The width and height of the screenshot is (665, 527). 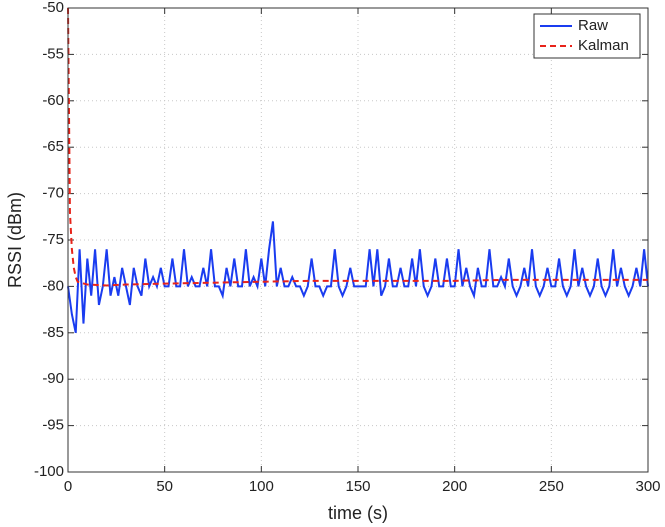 What do you see at coordinates (53, 378) in the screenshot?
I see `y-tick-label: -90` at bounding box center [53, 378].